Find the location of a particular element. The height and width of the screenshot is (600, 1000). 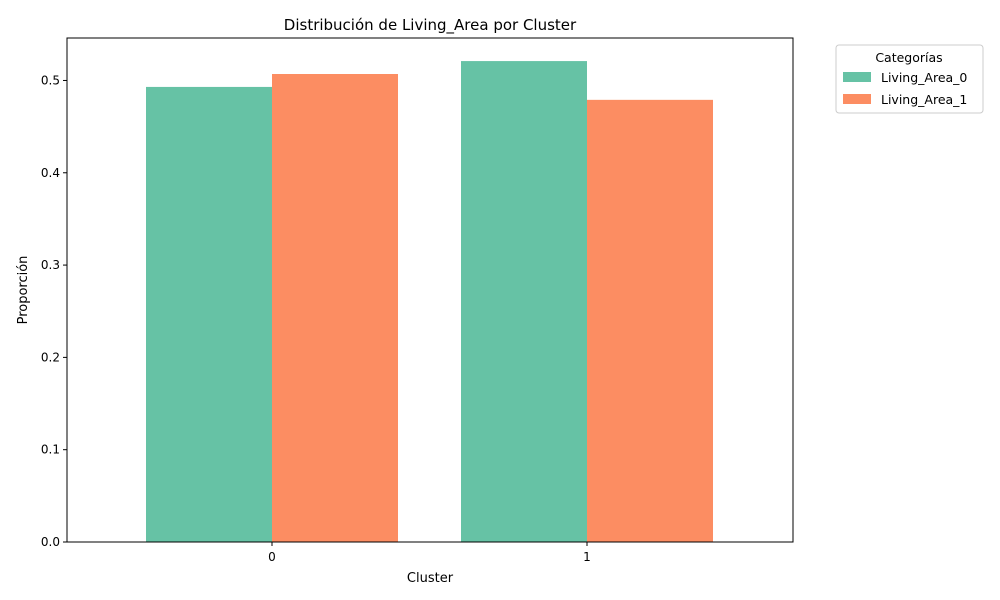

legend-label-0: Living_Area_0 is located at coordinates (924, 77).